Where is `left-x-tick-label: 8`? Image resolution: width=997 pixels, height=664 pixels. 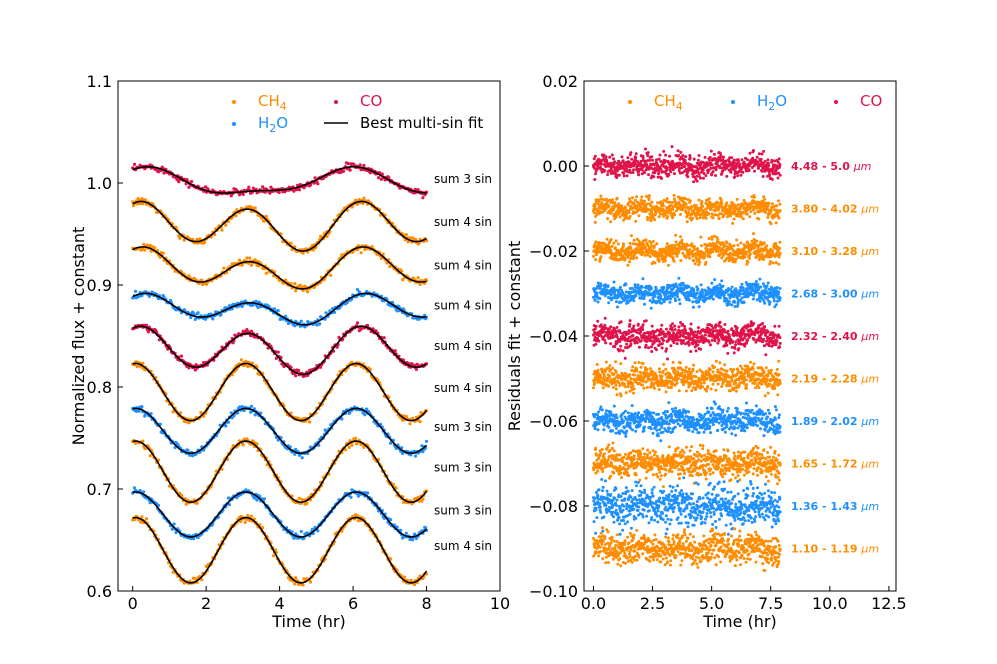 left-x-tick-label: 8 is located at coordinates (426, 603).